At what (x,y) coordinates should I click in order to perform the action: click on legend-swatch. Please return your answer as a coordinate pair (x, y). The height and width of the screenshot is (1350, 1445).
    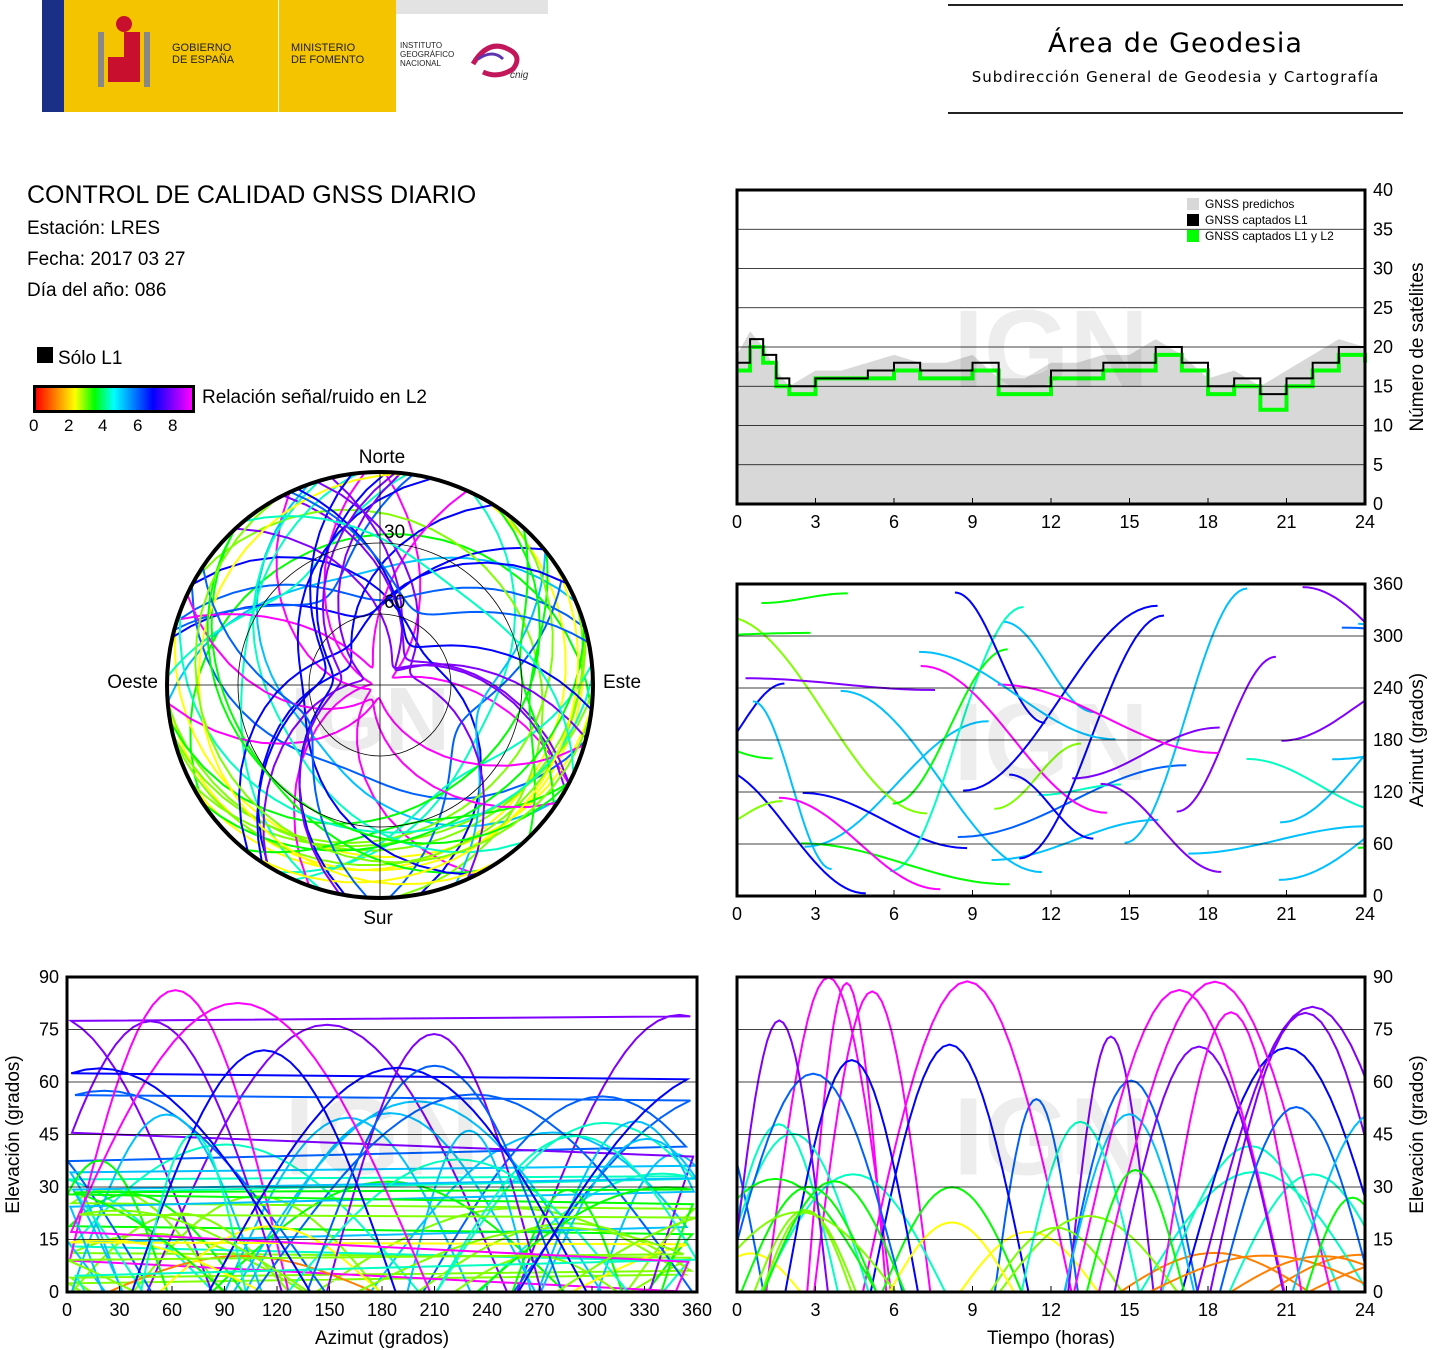
    Looking at the image, I should click on (1193, 220).